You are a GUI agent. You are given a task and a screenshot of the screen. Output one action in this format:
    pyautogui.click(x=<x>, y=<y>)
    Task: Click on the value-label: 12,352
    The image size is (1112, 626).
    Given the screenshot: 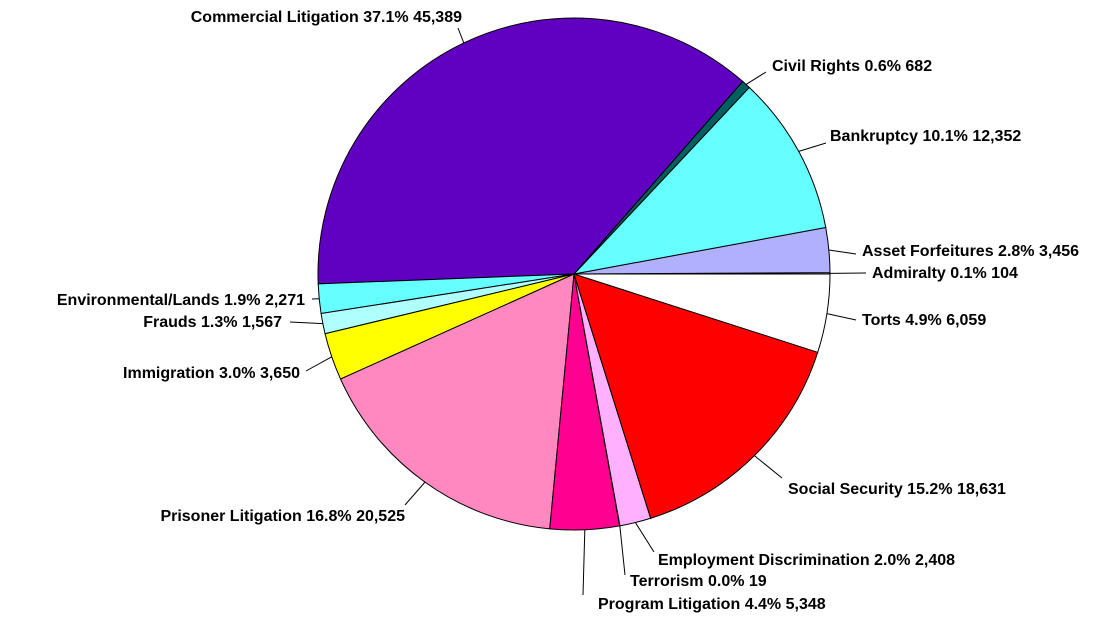 What is the action you would take?
    pyautogui.click(x=996, y=136)
    